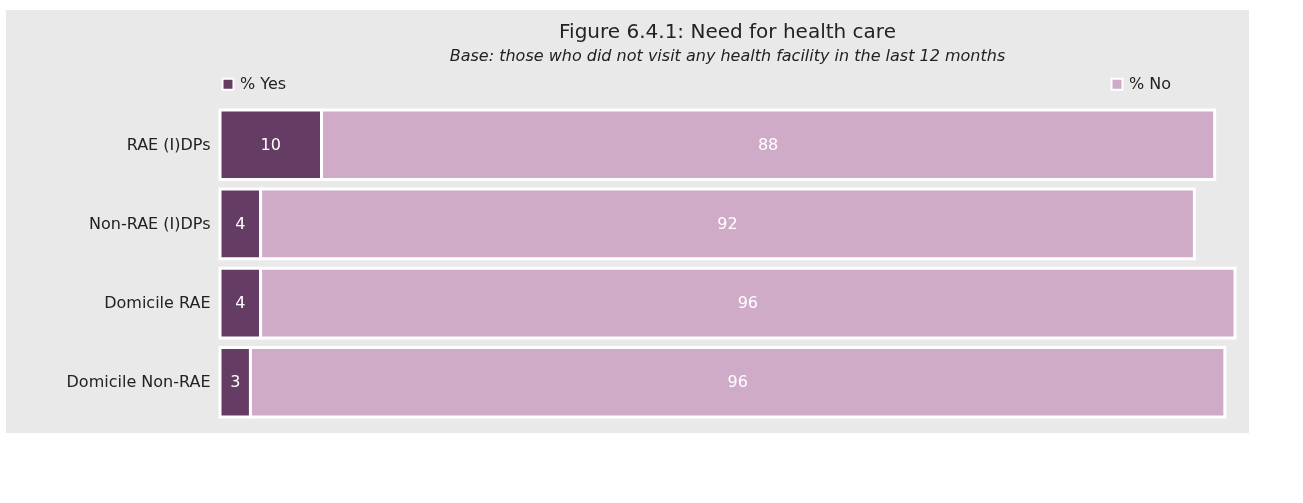 This screenshot has width=1303, height=503. Describe the element at coordinates (270, 144) in the screenshot. I see `data-label: 10` at that location.